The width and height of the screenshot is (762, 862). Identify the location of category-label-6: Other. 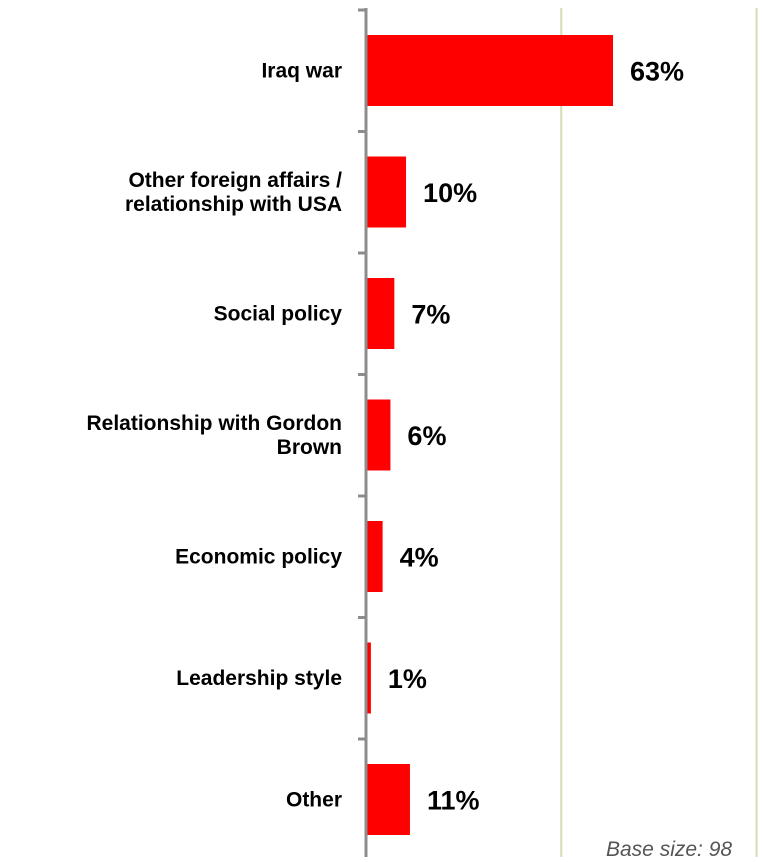
(314, 800).